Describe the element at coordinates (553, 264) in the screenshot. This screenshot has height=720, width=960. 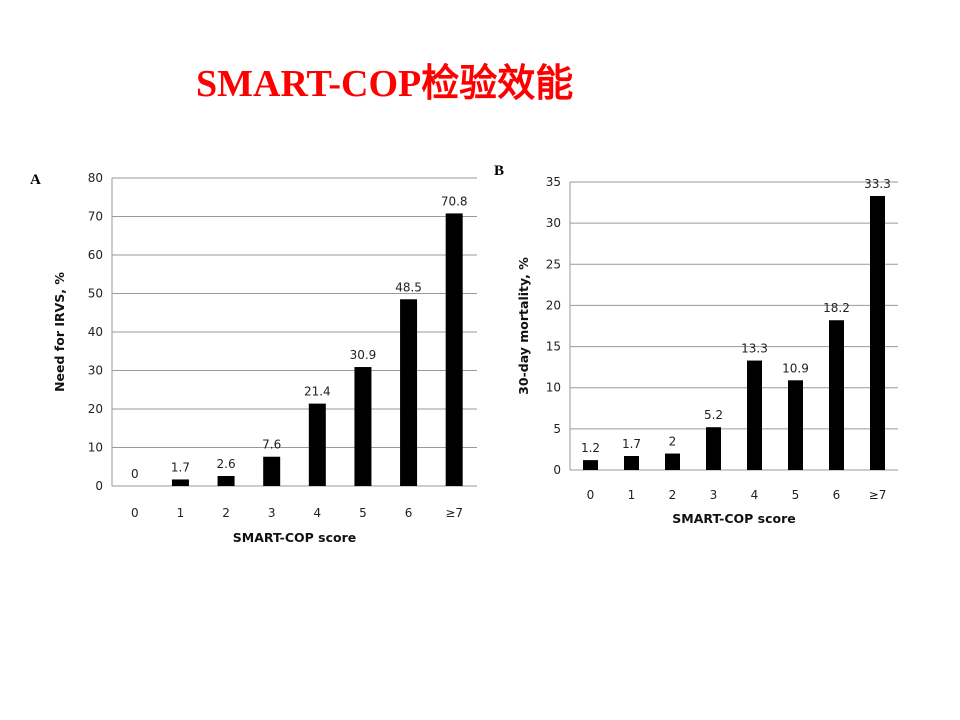
I see `chart-b-y-tick-label: 25` at that location.